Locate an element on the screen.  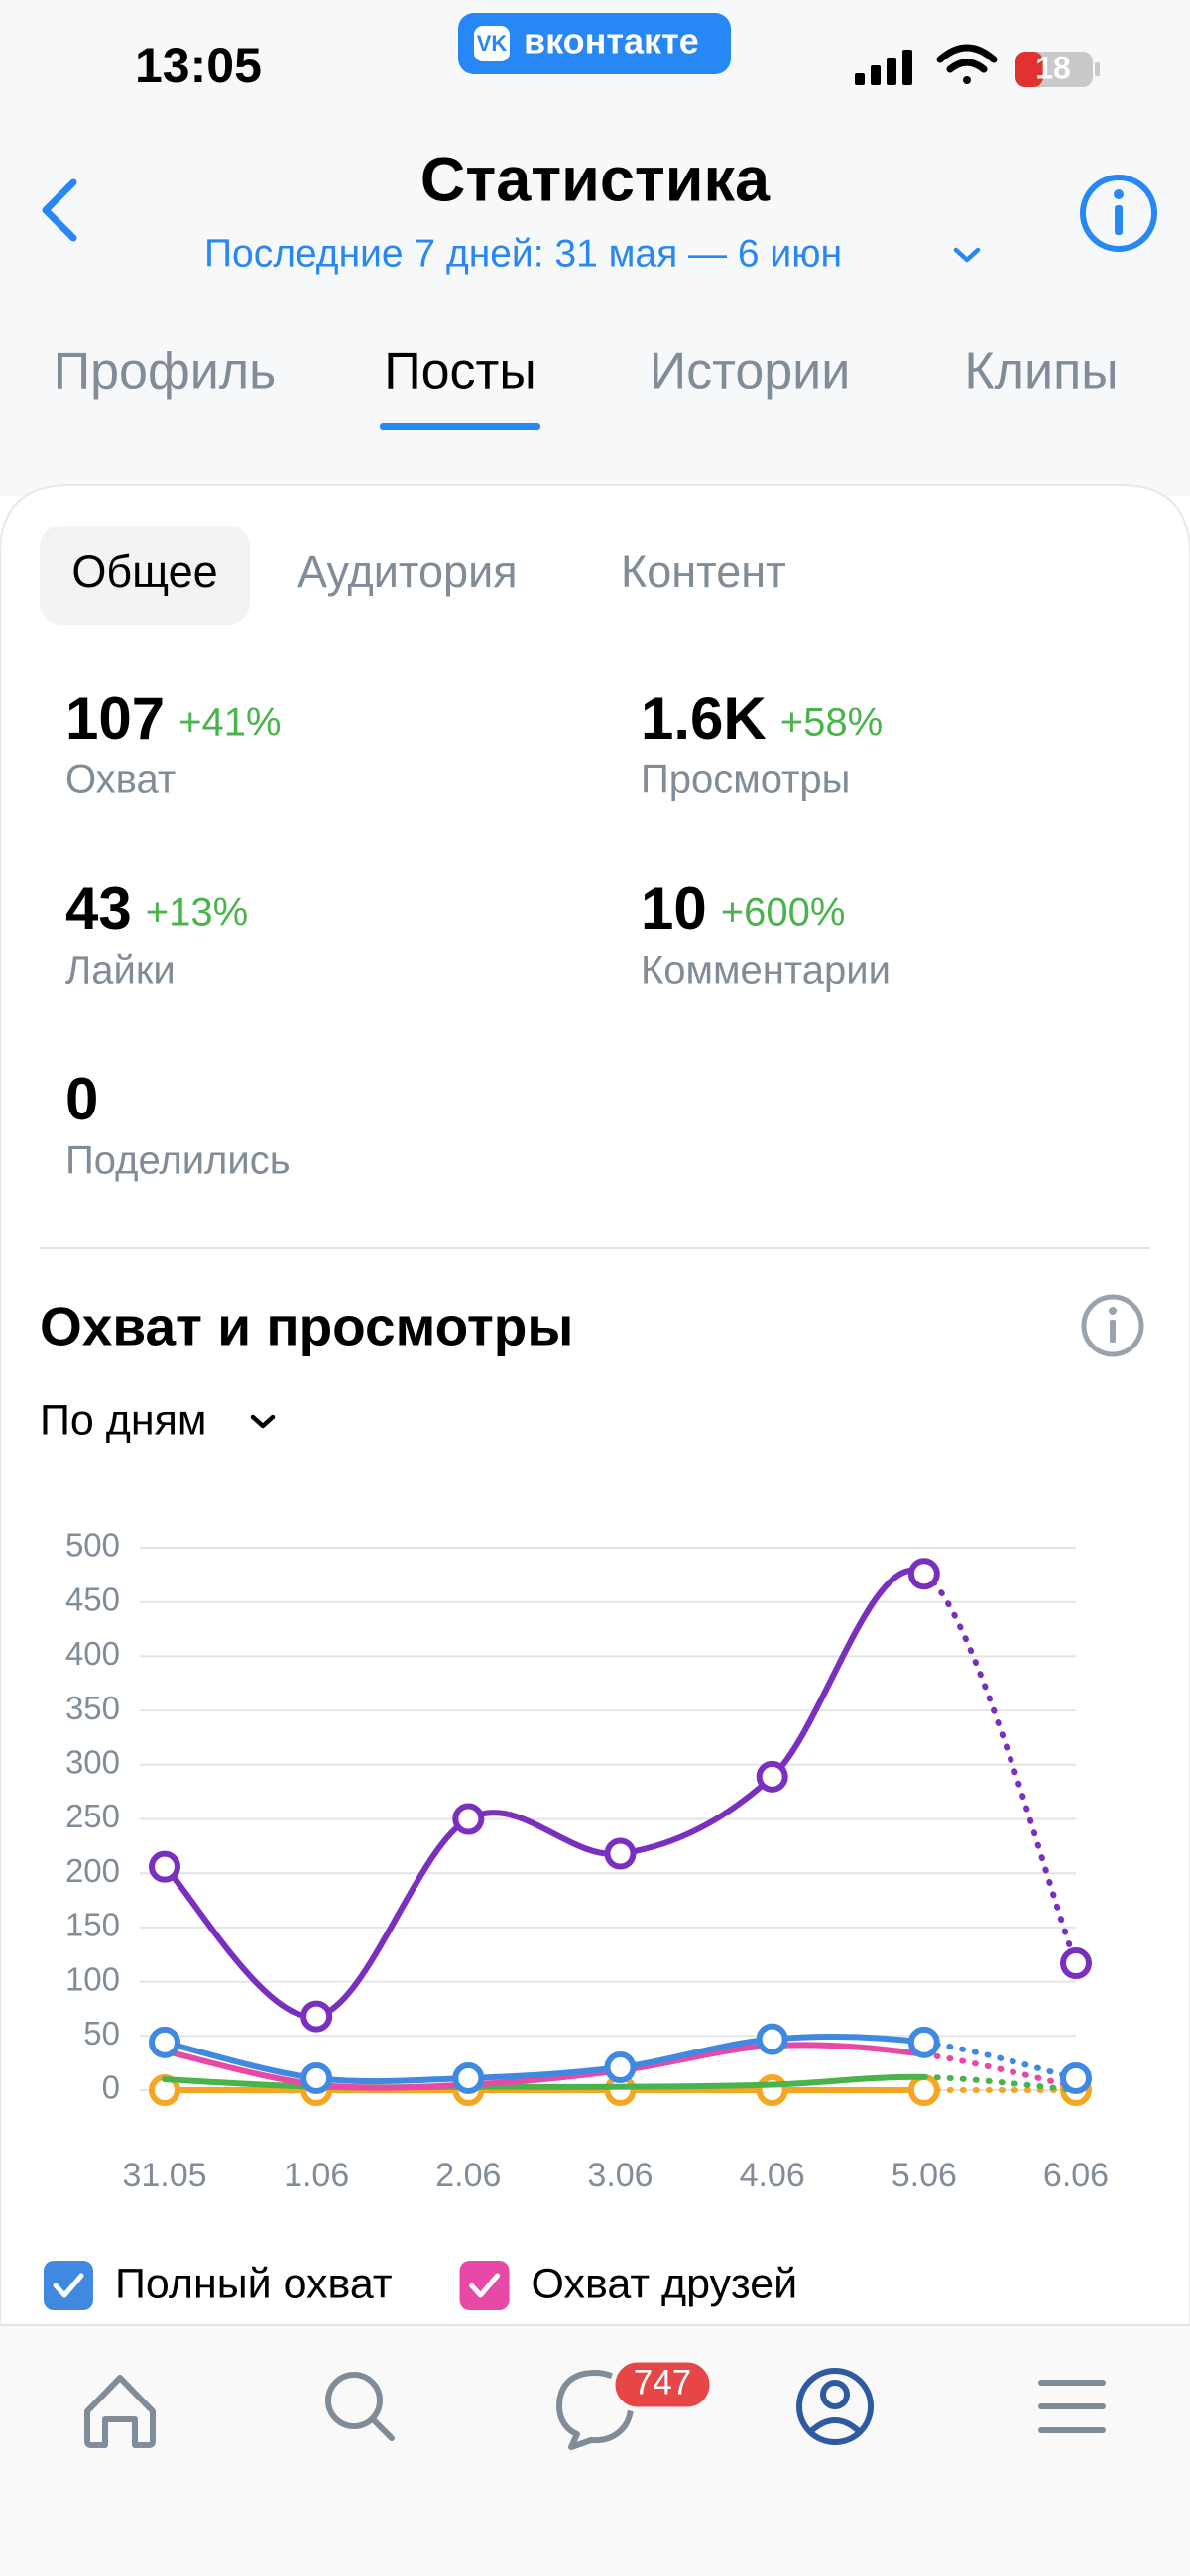
legend: Полный охват Охват друзей is located at coordinates (420, 2285).